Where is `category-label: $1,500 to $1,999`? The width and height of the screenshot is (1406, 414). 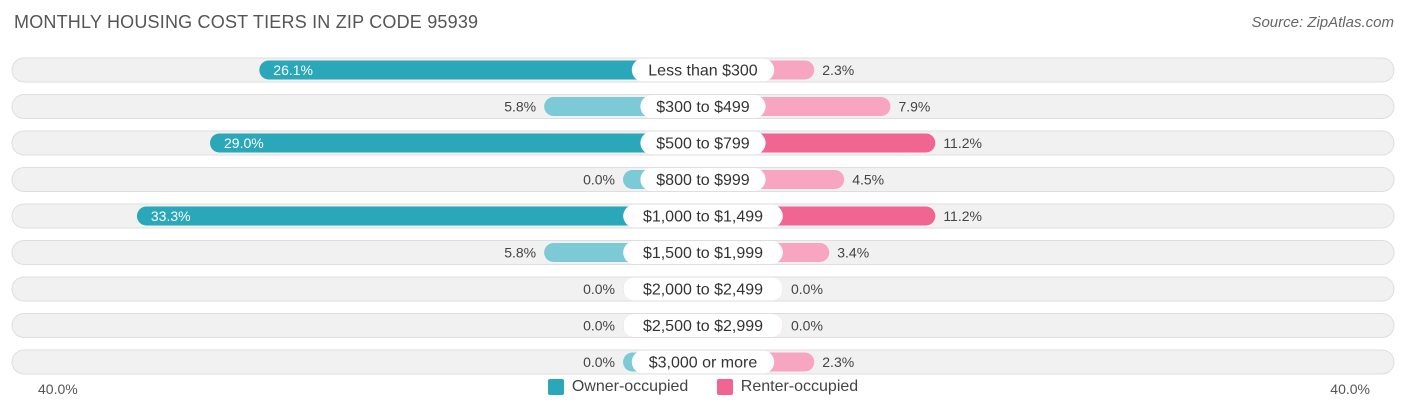
category-label: $1,500 to $1,999 is located at coordinates (703, 253).